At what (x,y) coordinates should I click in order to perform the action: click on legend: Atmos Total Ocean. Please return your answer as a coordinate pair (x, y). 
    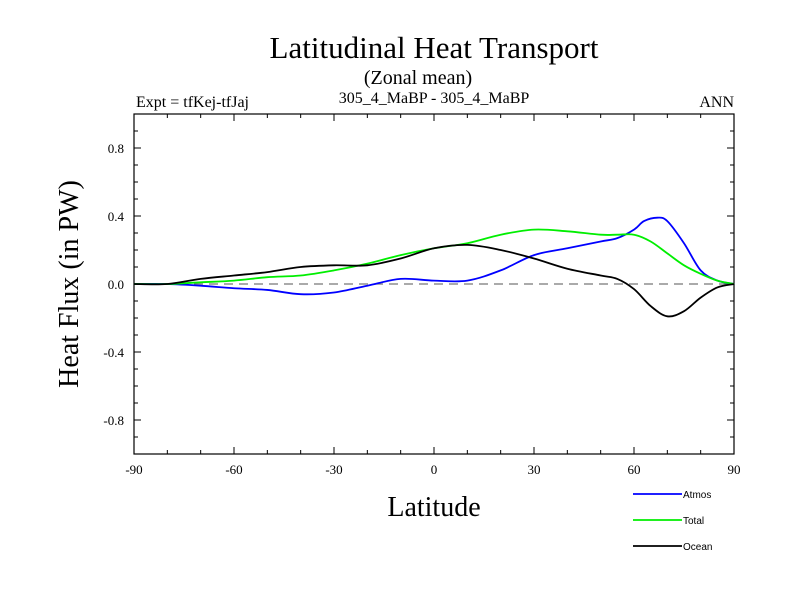
    Looking at the image, I should click on (672, 521).